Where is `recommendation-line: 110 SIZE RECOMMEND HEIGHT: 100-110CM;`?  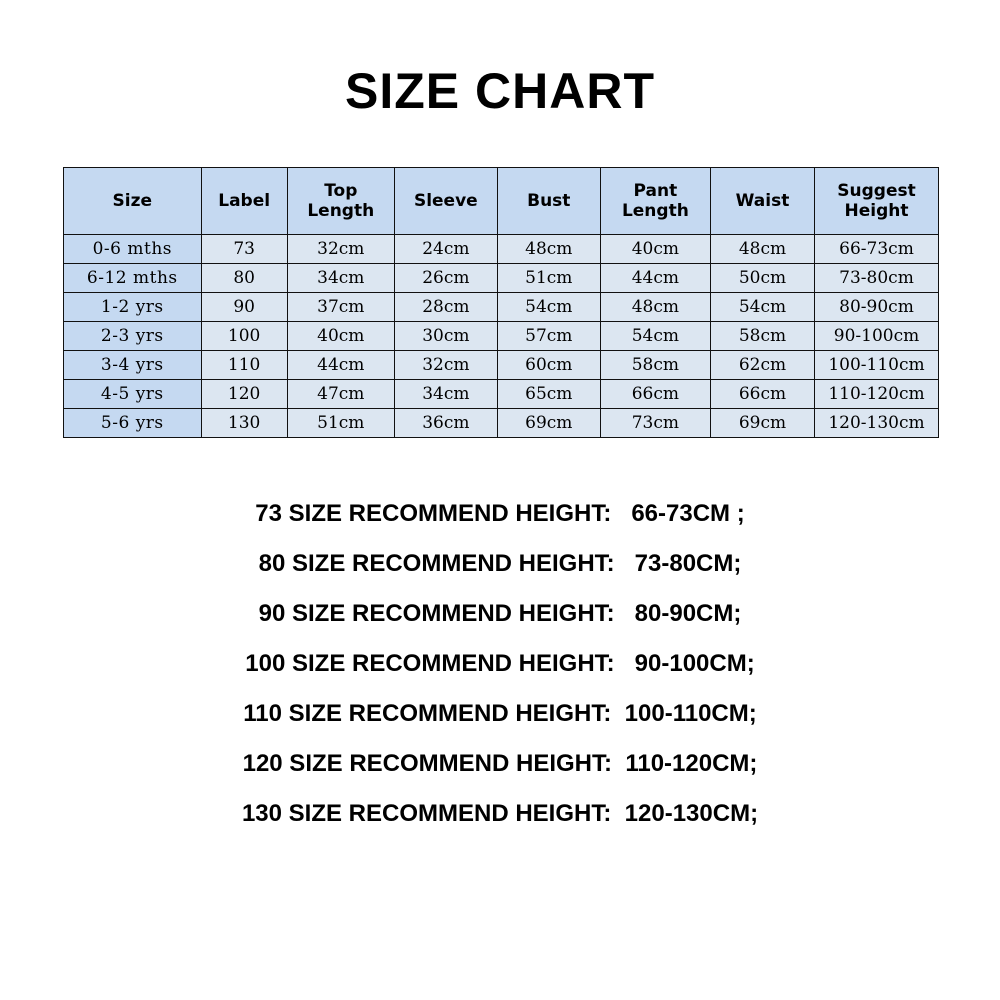 recommendation-line: 110 SIZE RECOMMEND HEIGHT: 100-110CM; is located at coordinates (500, 713).